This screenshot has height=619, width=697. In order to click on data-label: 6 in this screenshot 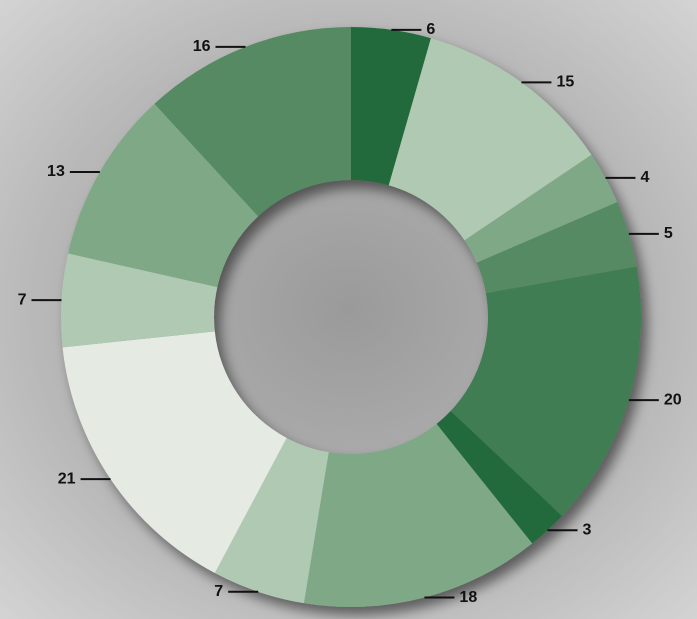, I will do `click(430, 29)`.